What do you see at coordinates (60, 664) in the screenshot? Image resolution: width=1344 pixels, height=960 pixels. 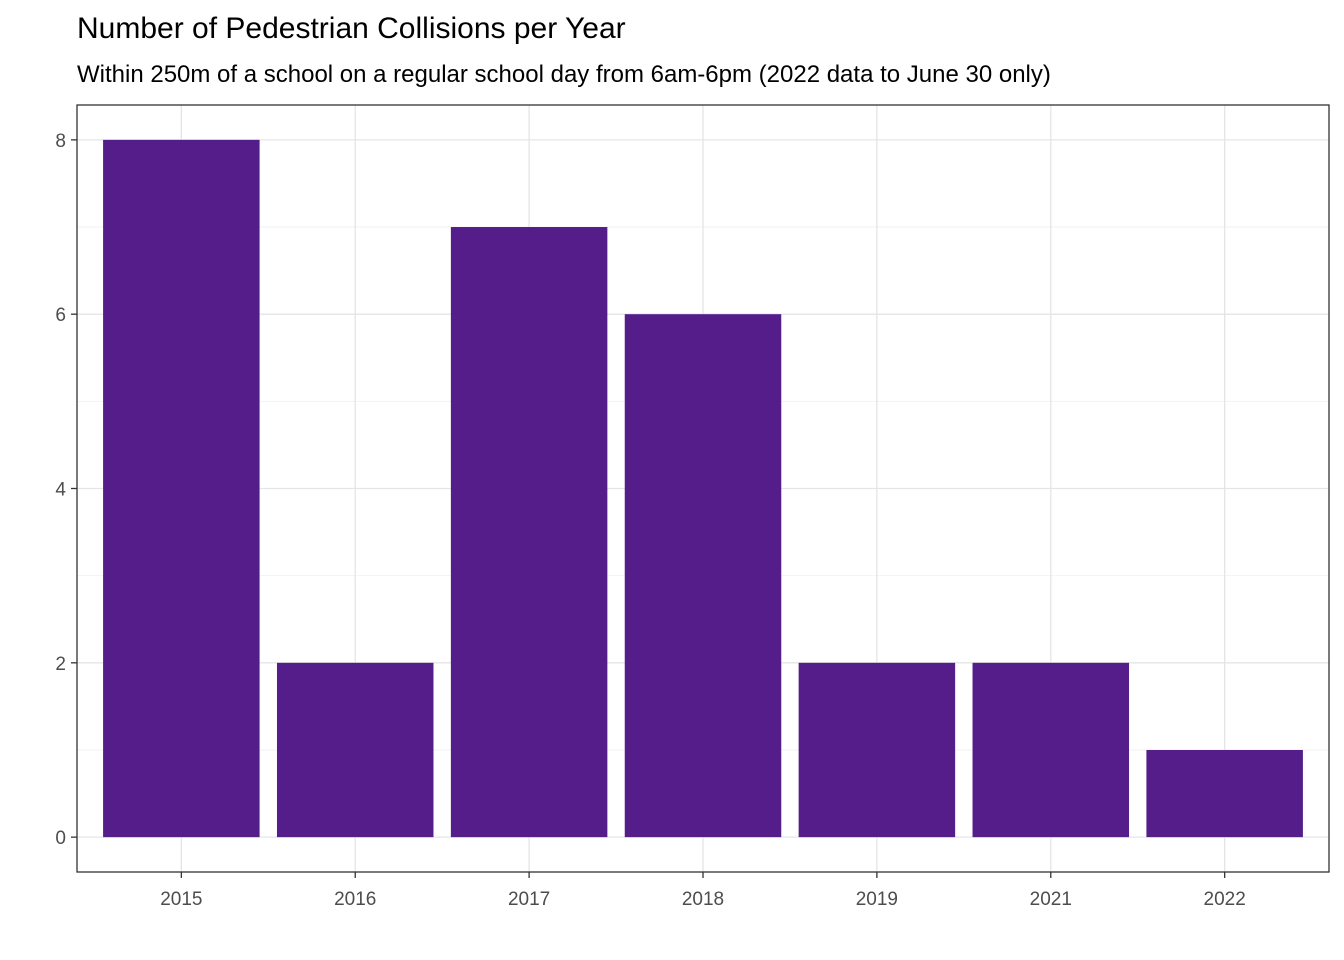 I see `y-tick-label: 2` at bounding box center [60, 664].